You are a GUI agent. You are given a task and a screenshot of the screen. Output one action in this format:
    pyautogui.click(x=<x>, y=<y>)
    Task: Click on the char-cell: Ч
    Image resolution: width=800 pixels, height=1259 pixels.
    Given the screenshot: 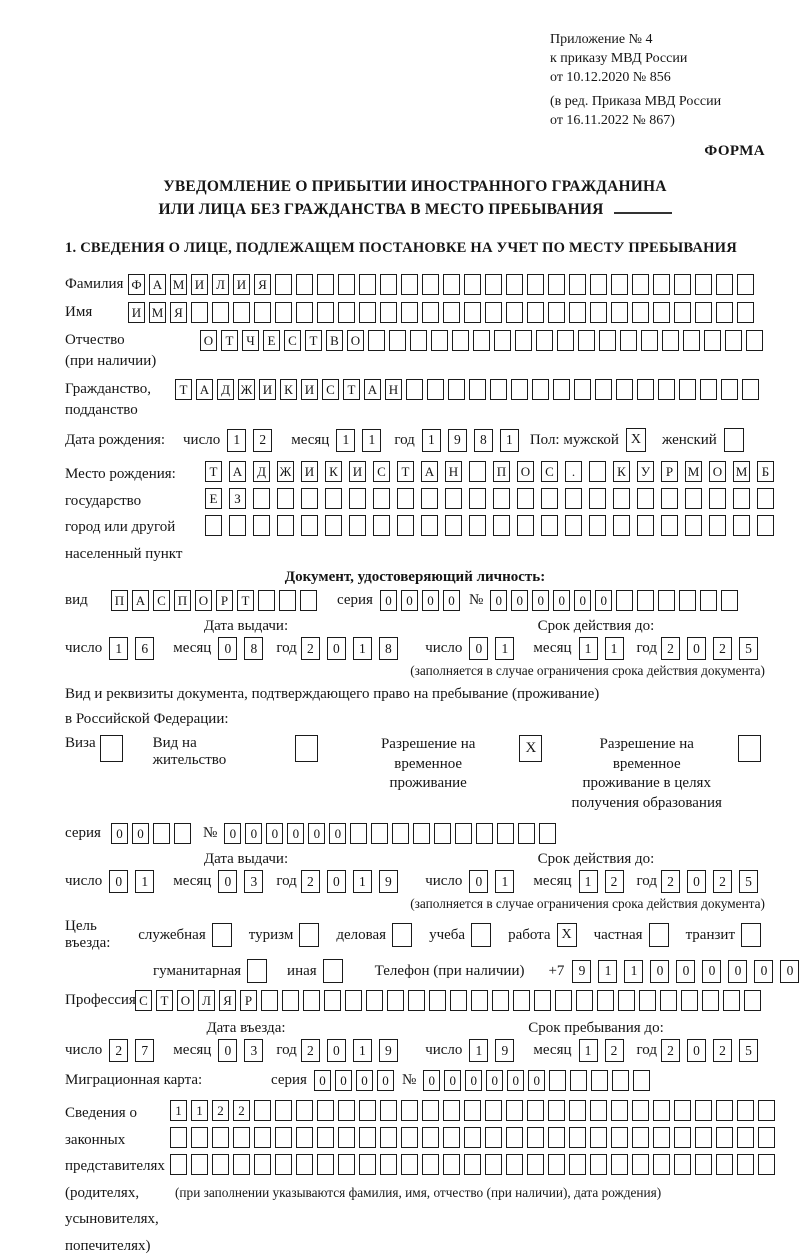 What is the action you would take?
    pyautogui.click(x=250, y=340)
    